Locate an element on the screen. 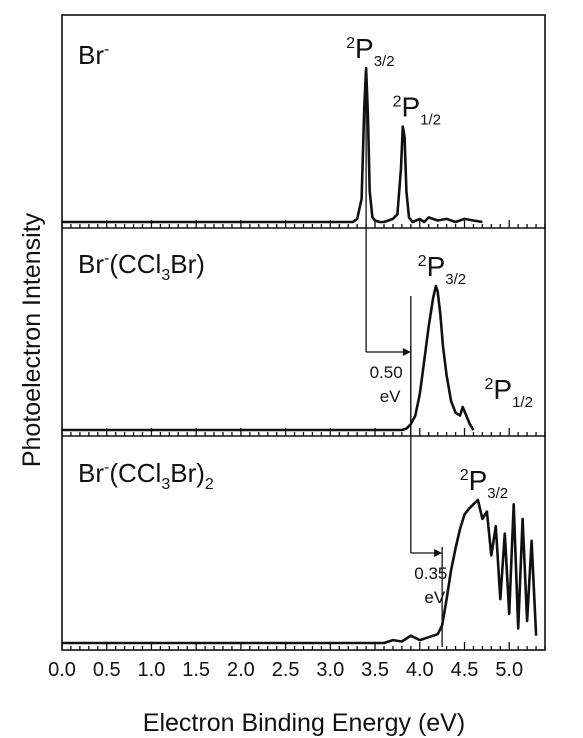 Image resolution: width=583 pixels, height=738 pixels. peak-label-1-1: 2P3/2 is located at coordinates (370, 51).